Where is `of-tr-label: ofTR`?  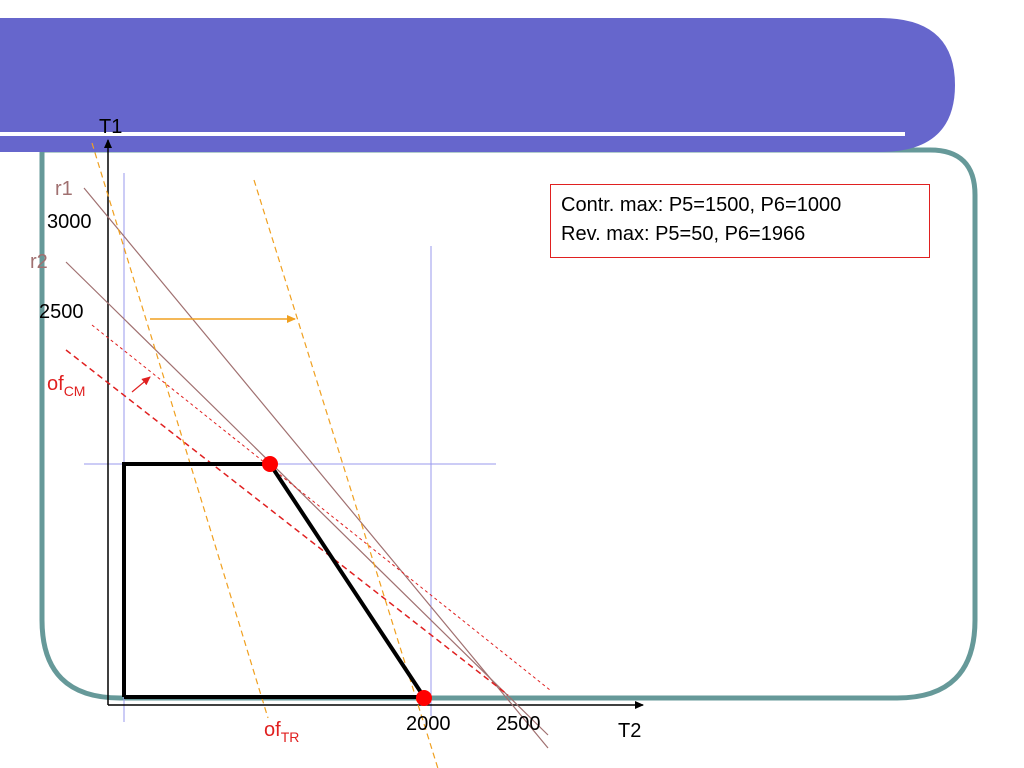 of-tr-label: ofTR is located at coordinates (281, 732).